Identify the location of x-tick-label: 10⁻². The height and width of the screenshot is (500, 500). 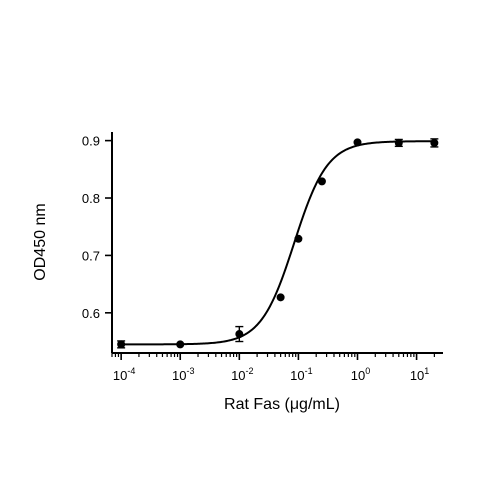
(242, 374).